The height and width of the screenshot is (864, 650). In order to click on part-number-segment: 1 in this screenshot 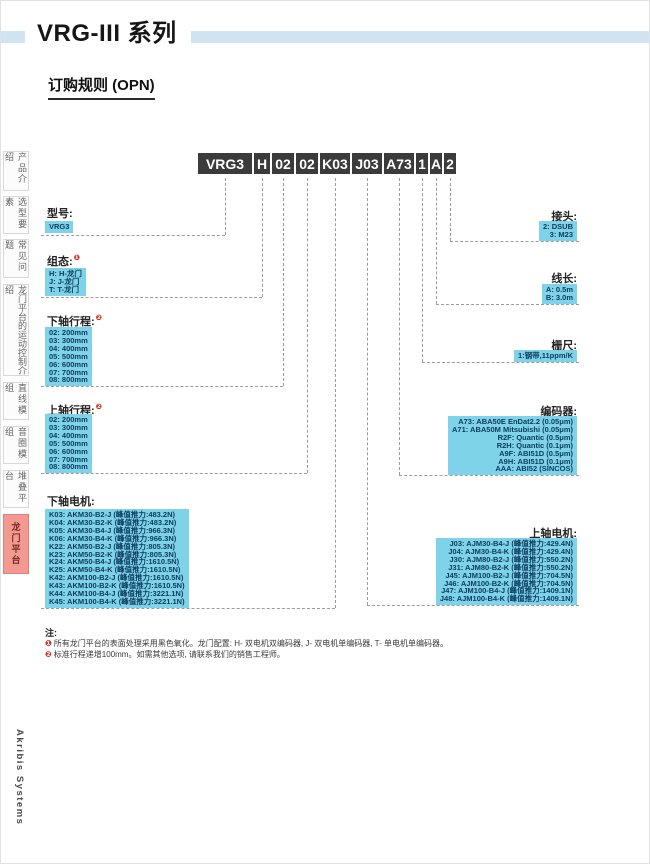, I will do `click(422, 163)`.